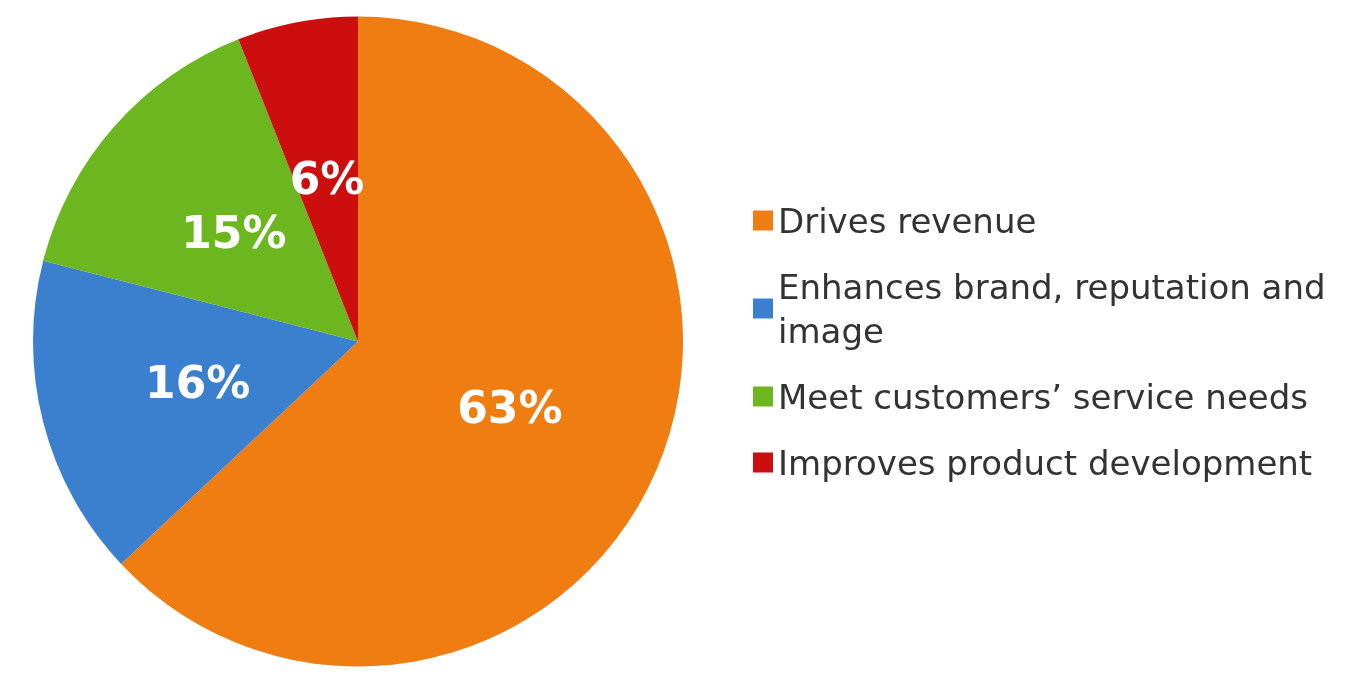 The image size is (1357, 683). Describe the element at coordinates (1045, 462) in the screenshot. I see `legend-label: Improves product development` at that location.